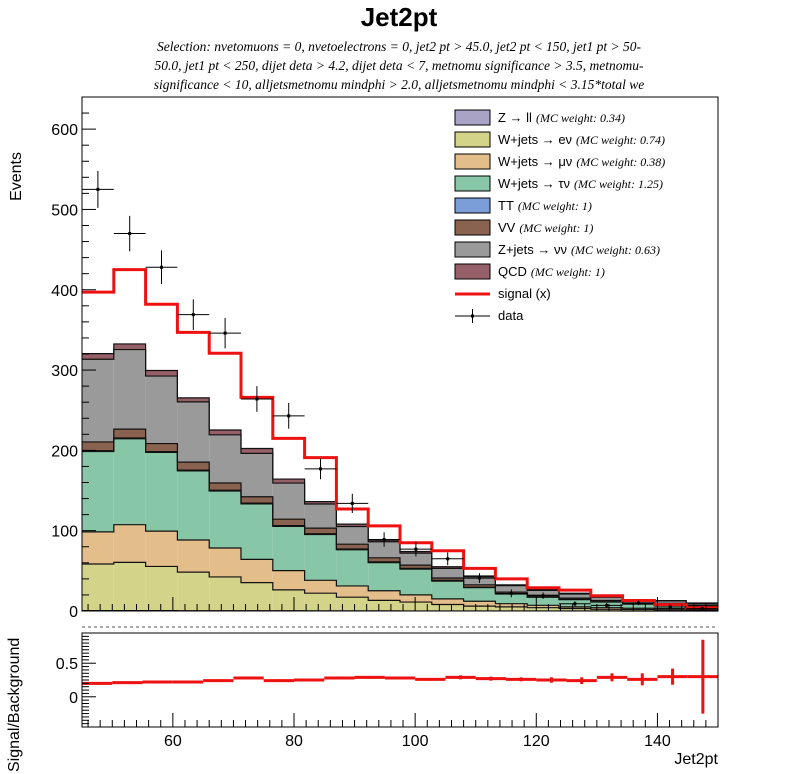 This screenshot has height=774, width=798. I want to click on legend-label-6: Z+jets → νν (MC weight: 0.63), so click(579, 249).